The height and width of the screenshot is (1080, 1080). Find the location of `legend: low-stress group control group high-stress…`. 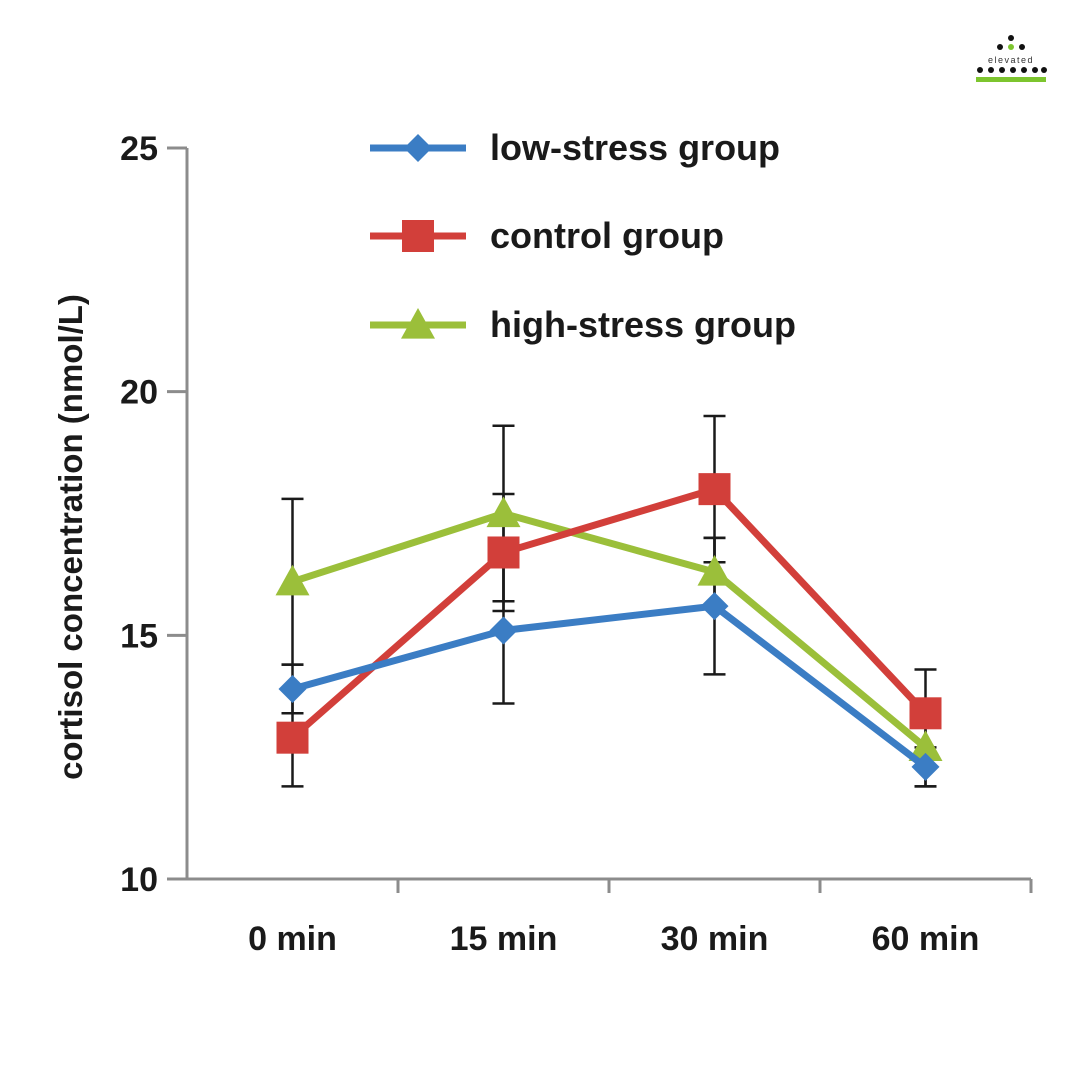

legend: low-stress group control group high-stress… is located at coordinates (583, 236).